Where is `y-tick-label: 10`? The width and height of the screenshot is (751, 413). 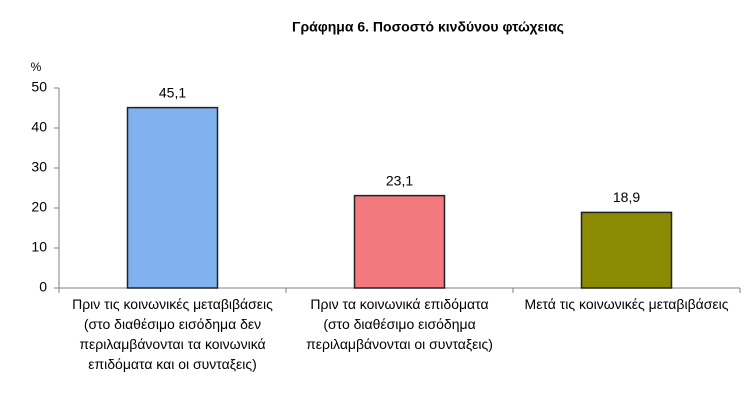 y-tick-label: 10 is located at coordinates (39, 247).